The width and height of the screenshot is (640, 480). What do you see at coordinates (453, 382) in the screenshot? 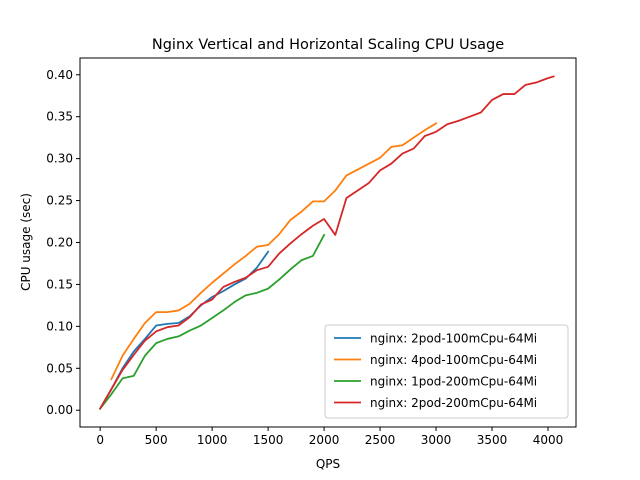
I see `legend-label-3: nginx: 1pod-200mCpu-64Mi` at bounding box center [453, 382].